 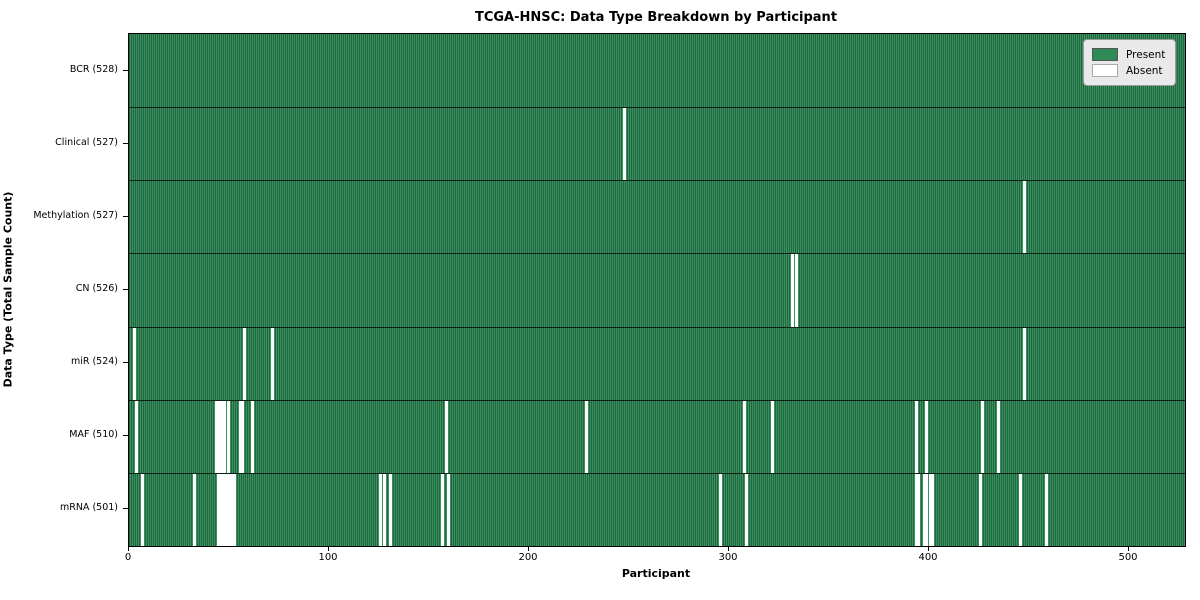 I want to click on x-tick-label-100: 100, so click(x=328, y=557).